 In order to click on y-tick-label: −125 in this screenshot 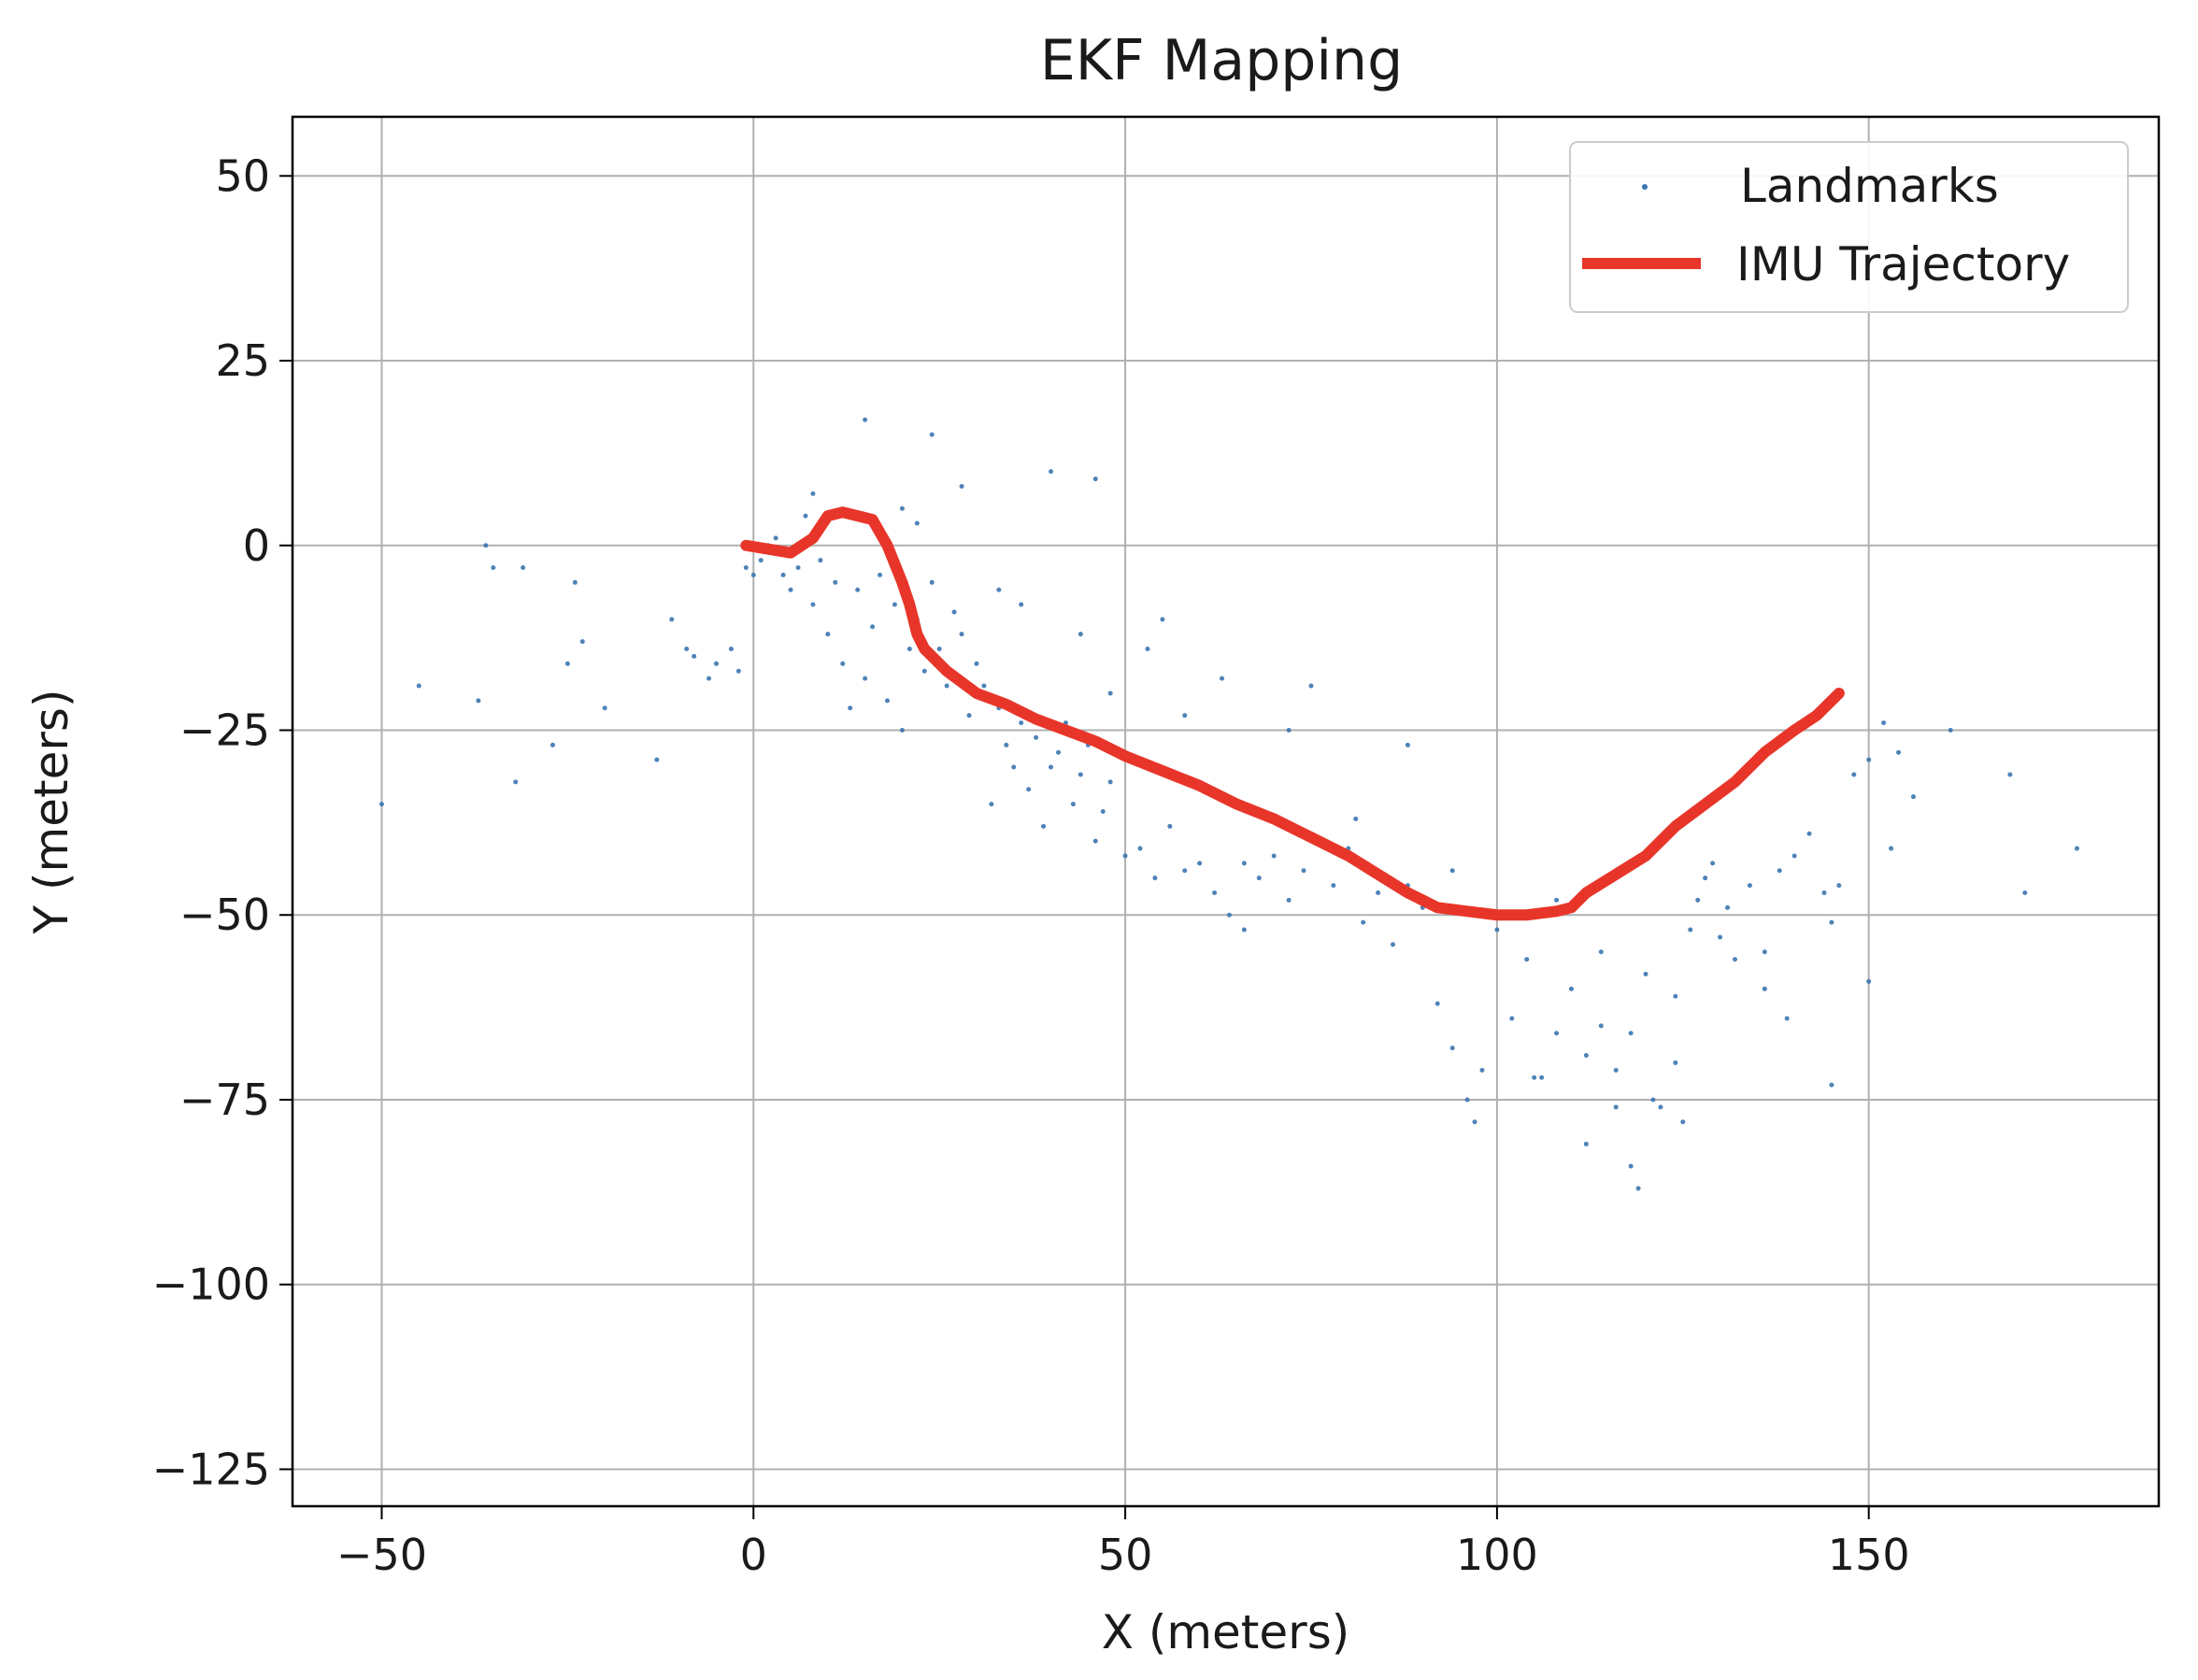, I will do `click(211, 1469)`.